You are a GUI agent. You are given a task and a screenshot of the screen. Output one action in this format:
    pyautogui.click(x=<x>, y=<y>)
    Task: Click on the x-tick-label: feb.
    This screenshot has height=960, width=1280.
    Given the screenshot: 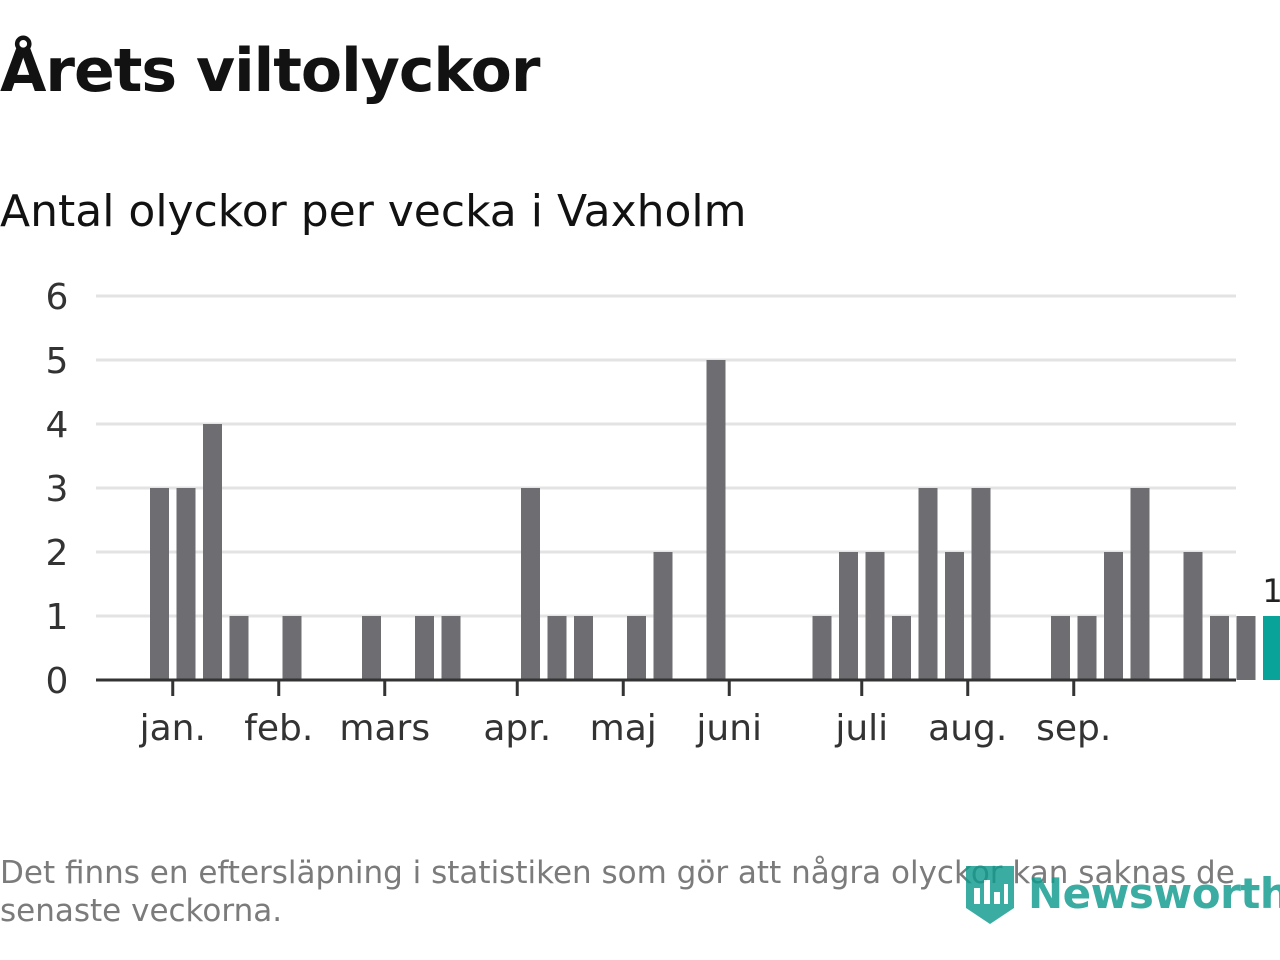 What is the action you would take?
    pyautogui.click(x=278, y=728)
    